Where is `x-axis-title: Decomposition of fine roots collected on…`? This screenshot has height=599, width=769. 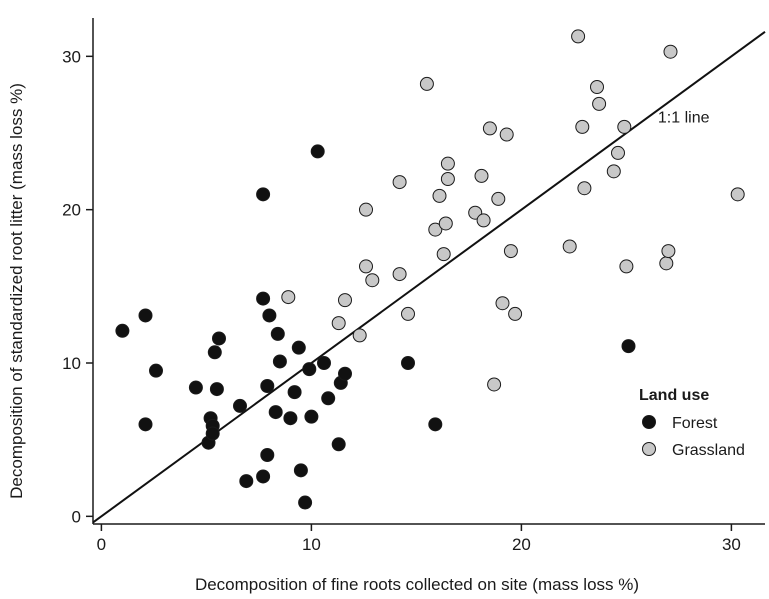 x-axis-title: Decomposition of fine roots collected on… is located at coordinates (417, 584).